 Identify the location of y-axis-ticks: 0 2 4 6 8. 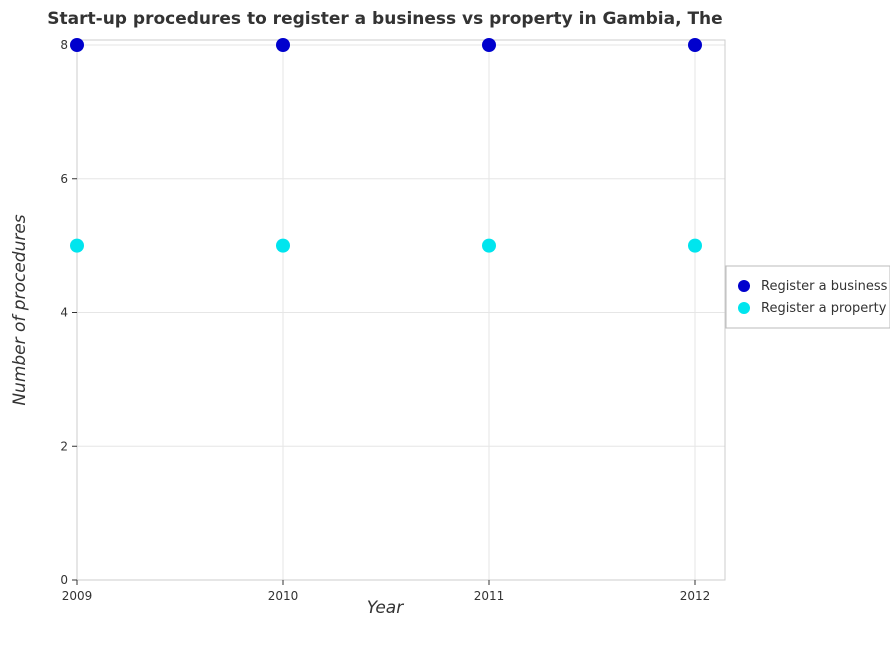
(68, 312).